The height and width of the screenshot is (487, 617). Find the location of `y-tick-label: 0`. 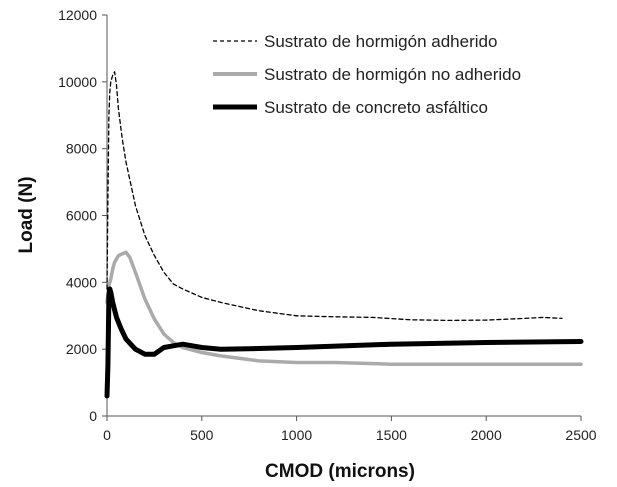

y-tick-label: 0 is located at coordinates (93, 416).